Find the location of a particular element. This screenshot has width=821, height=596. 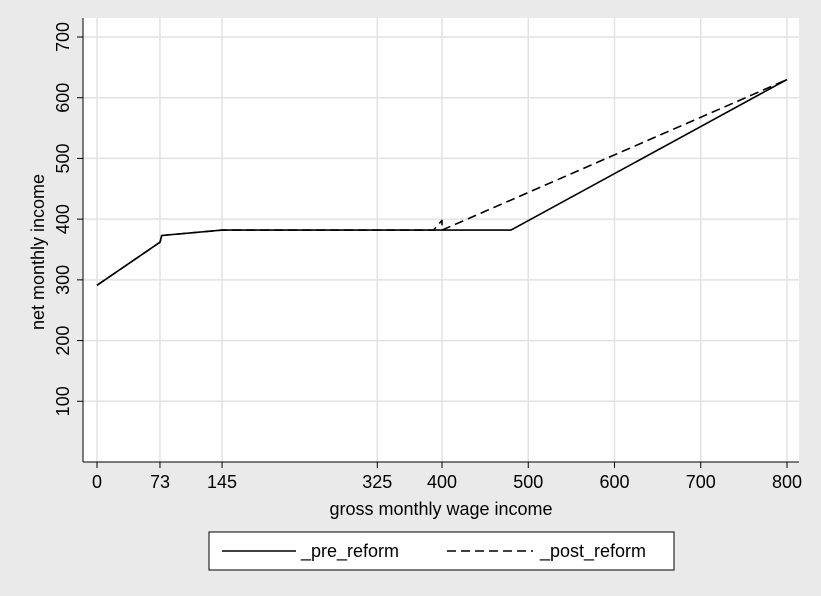

legend-label: _post_reform is located at coordinates (592, 551).